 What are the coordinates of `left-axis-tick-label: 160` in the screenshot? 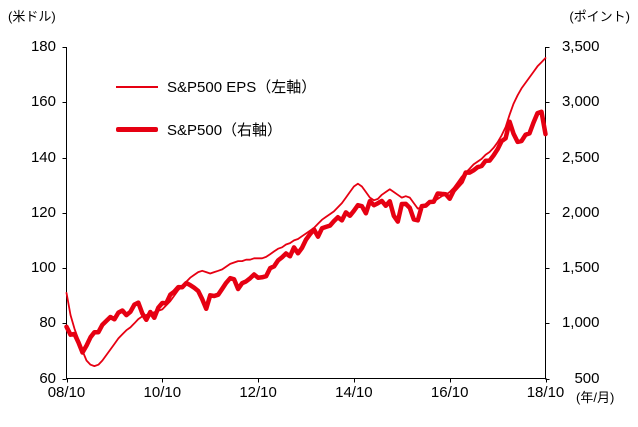 It's located at (43, 102).